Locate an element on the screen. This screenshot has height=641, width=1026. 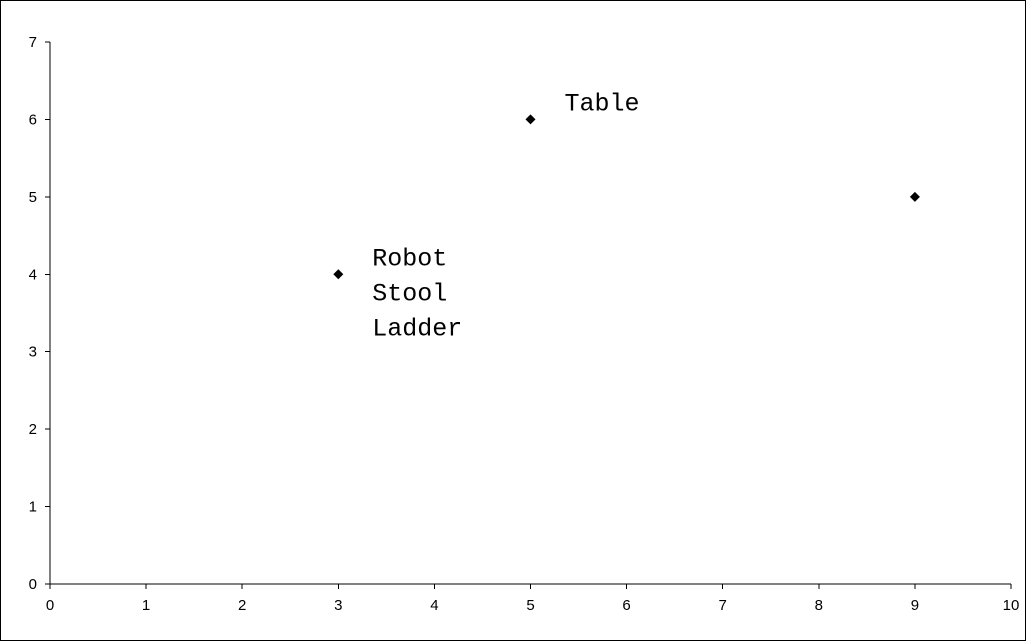
y-tick-label: 0 is located at coordinates (33, 584).